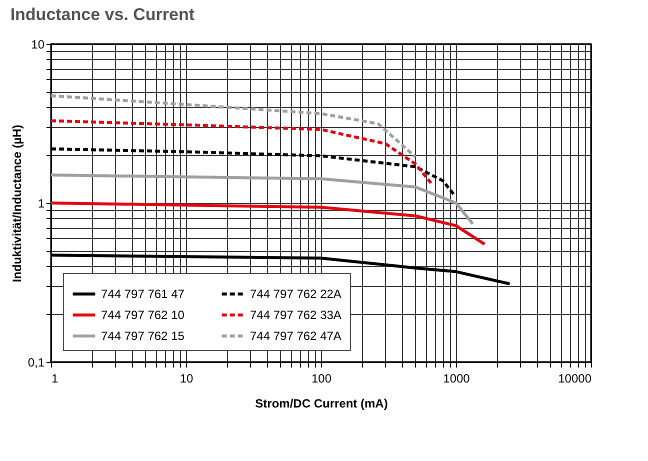 This screenshot has height=461, width=648. I want to click on y-axis-title: Induktivität/Inductance (µH), so click(17, 203).